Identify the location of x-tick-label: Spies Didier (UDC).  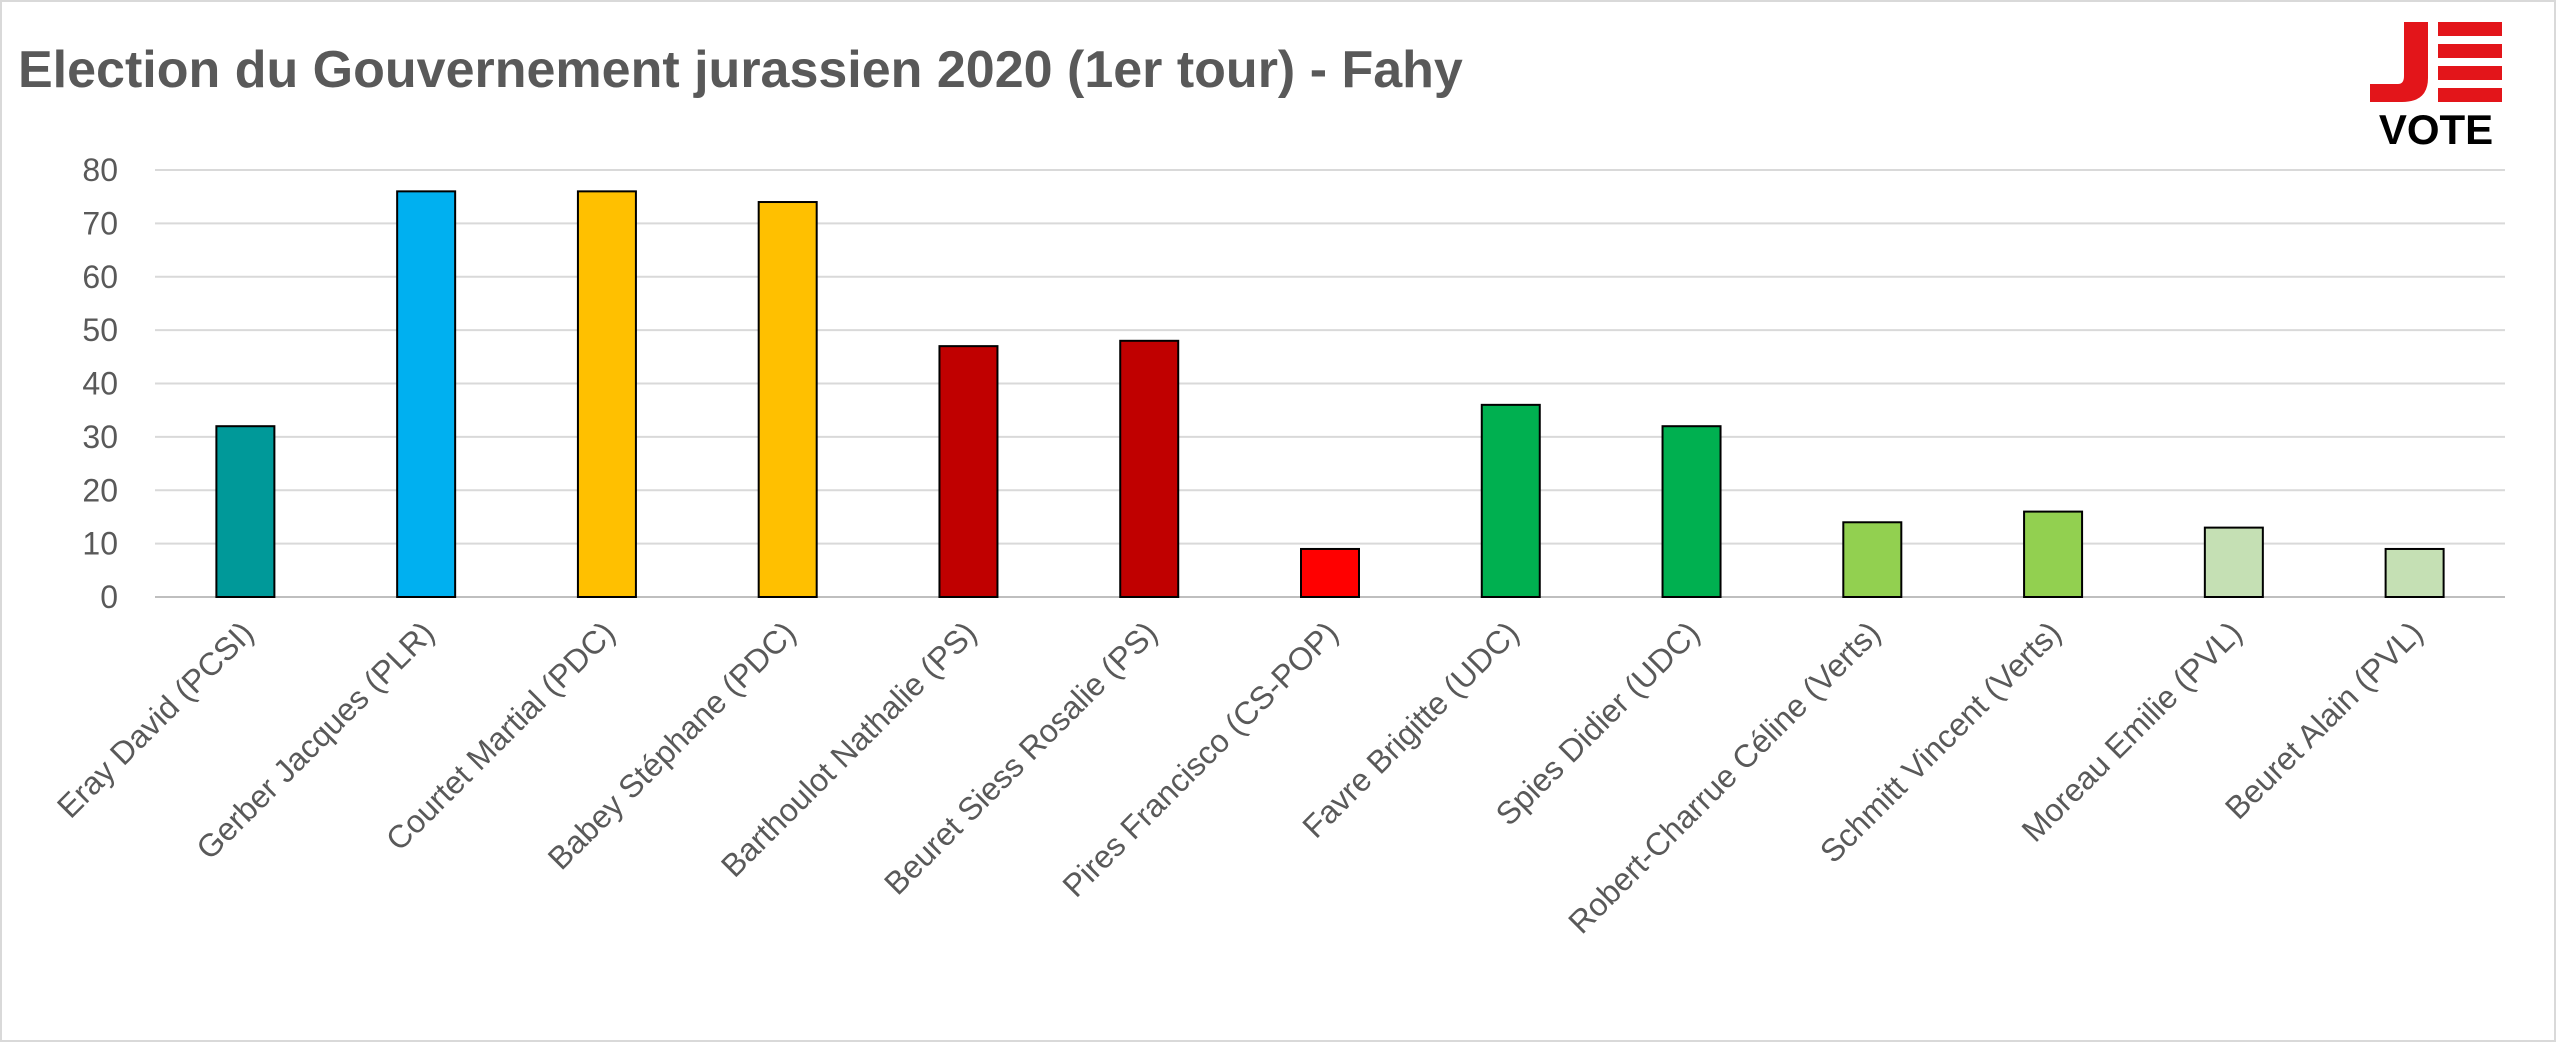
(1598, 723).